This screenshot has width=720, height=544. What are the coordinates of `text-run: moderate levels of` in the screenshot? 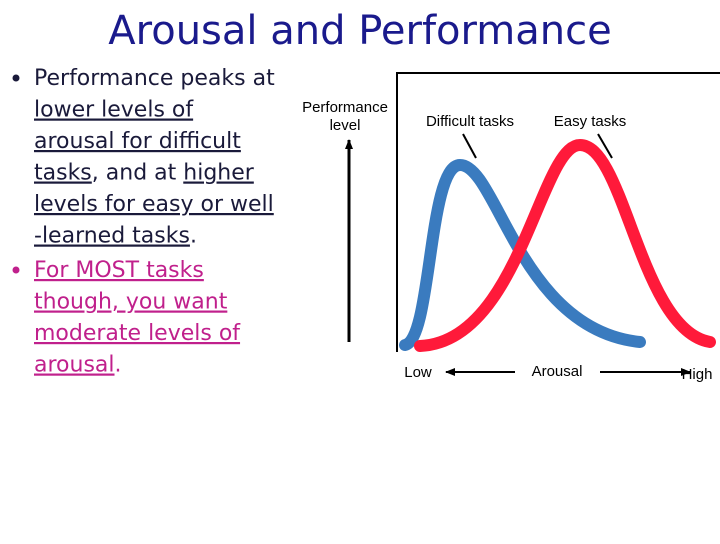 It's located at (137, 333).